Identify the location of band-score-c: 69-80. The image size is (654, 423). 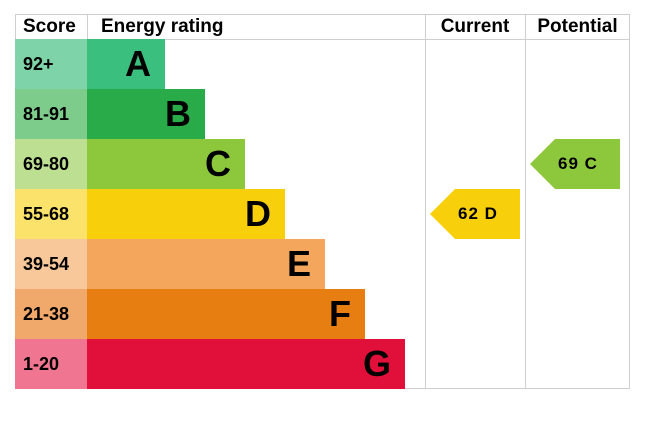
(51, 164).